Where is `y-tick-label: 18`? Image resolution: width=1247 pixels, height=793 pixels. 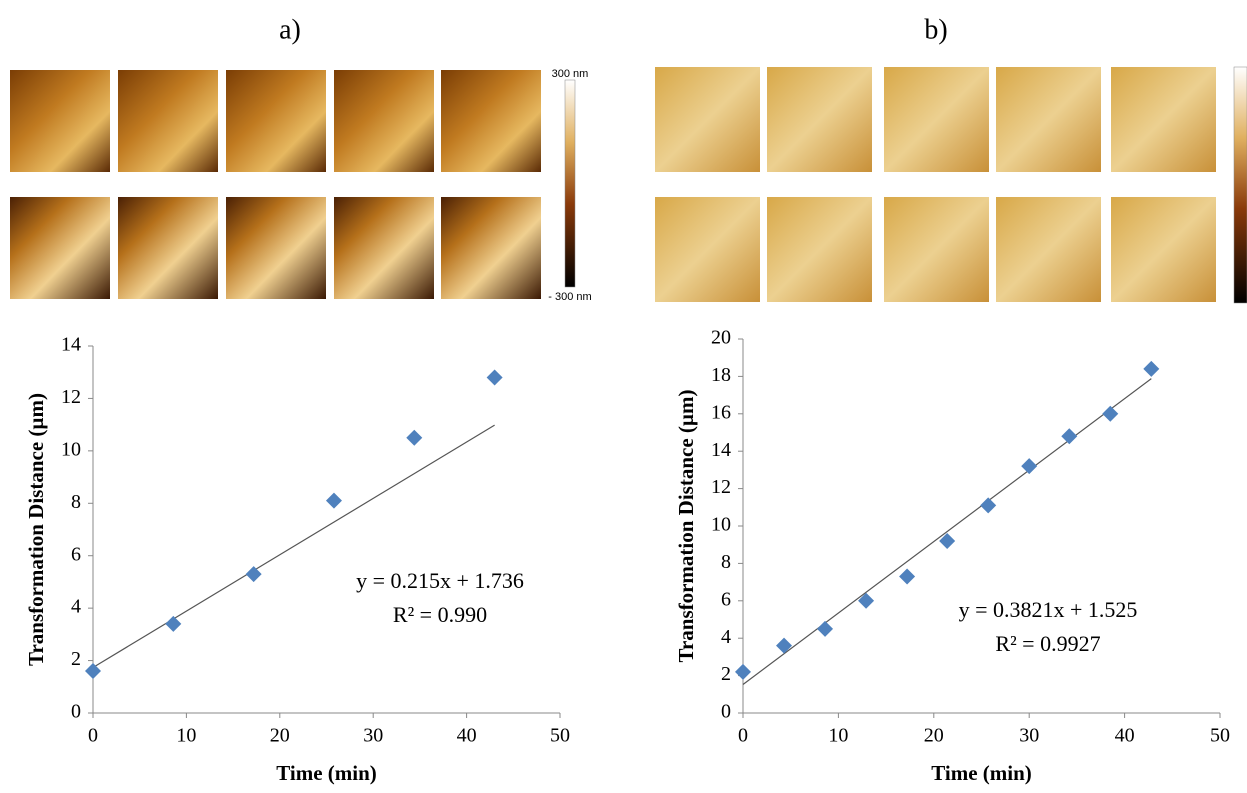 y-tick-label: 18 is located at coordinates (721, 375).